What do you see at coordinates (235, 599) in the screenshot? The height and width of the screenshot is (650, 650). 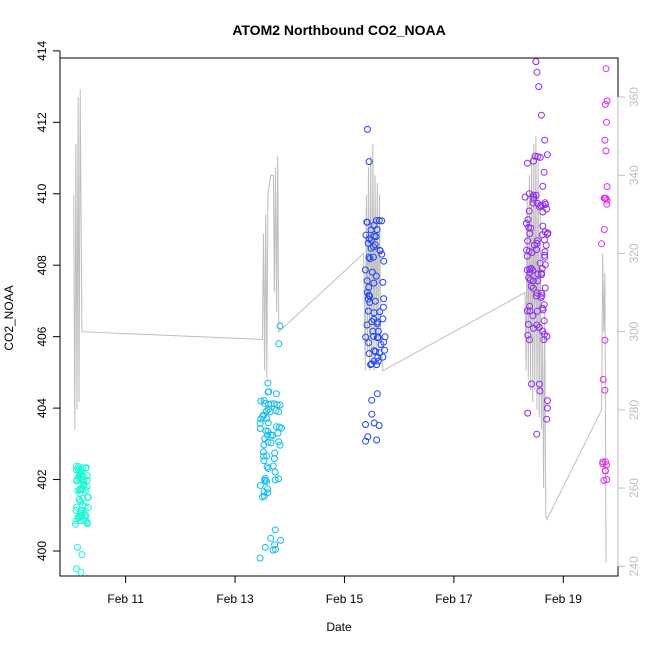 I see `x-tick-label: Feb 13` at bounding box center [235, 599].